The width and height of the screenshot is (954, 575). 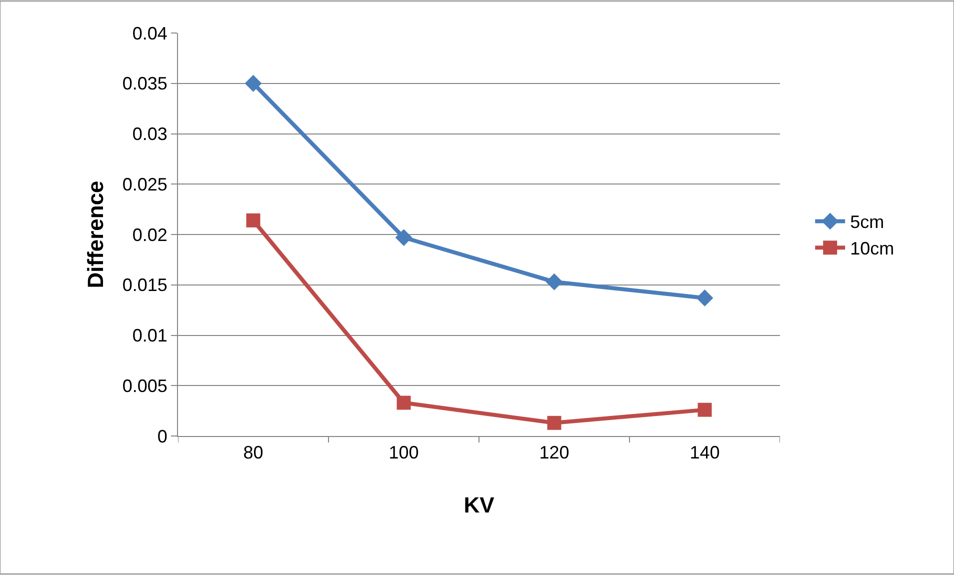 What do you see at coordinates (145, 285) in the screenshot?
I see `y-tick-label: 0.015` at bounding box center [145, 285].